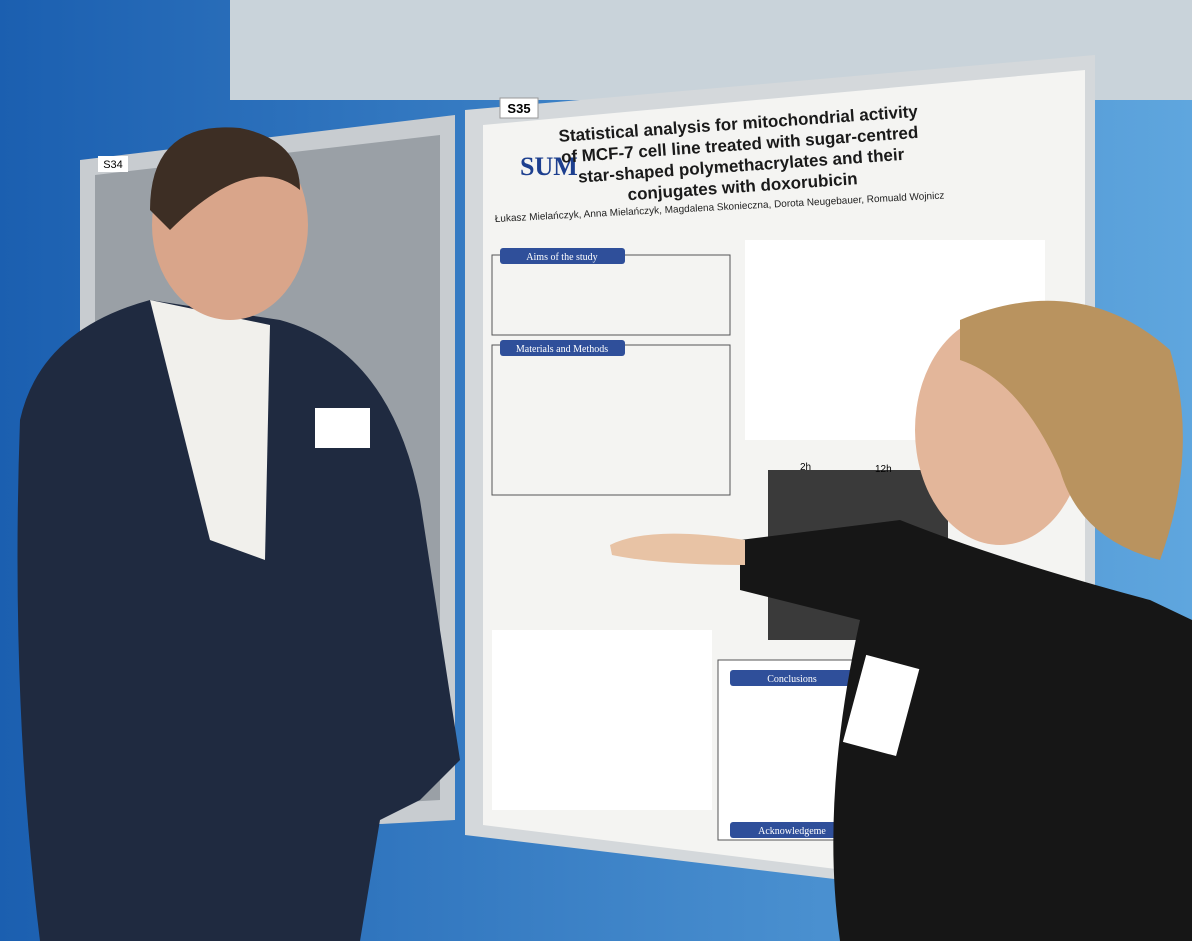  I want to click on figure, so click(602, 720).